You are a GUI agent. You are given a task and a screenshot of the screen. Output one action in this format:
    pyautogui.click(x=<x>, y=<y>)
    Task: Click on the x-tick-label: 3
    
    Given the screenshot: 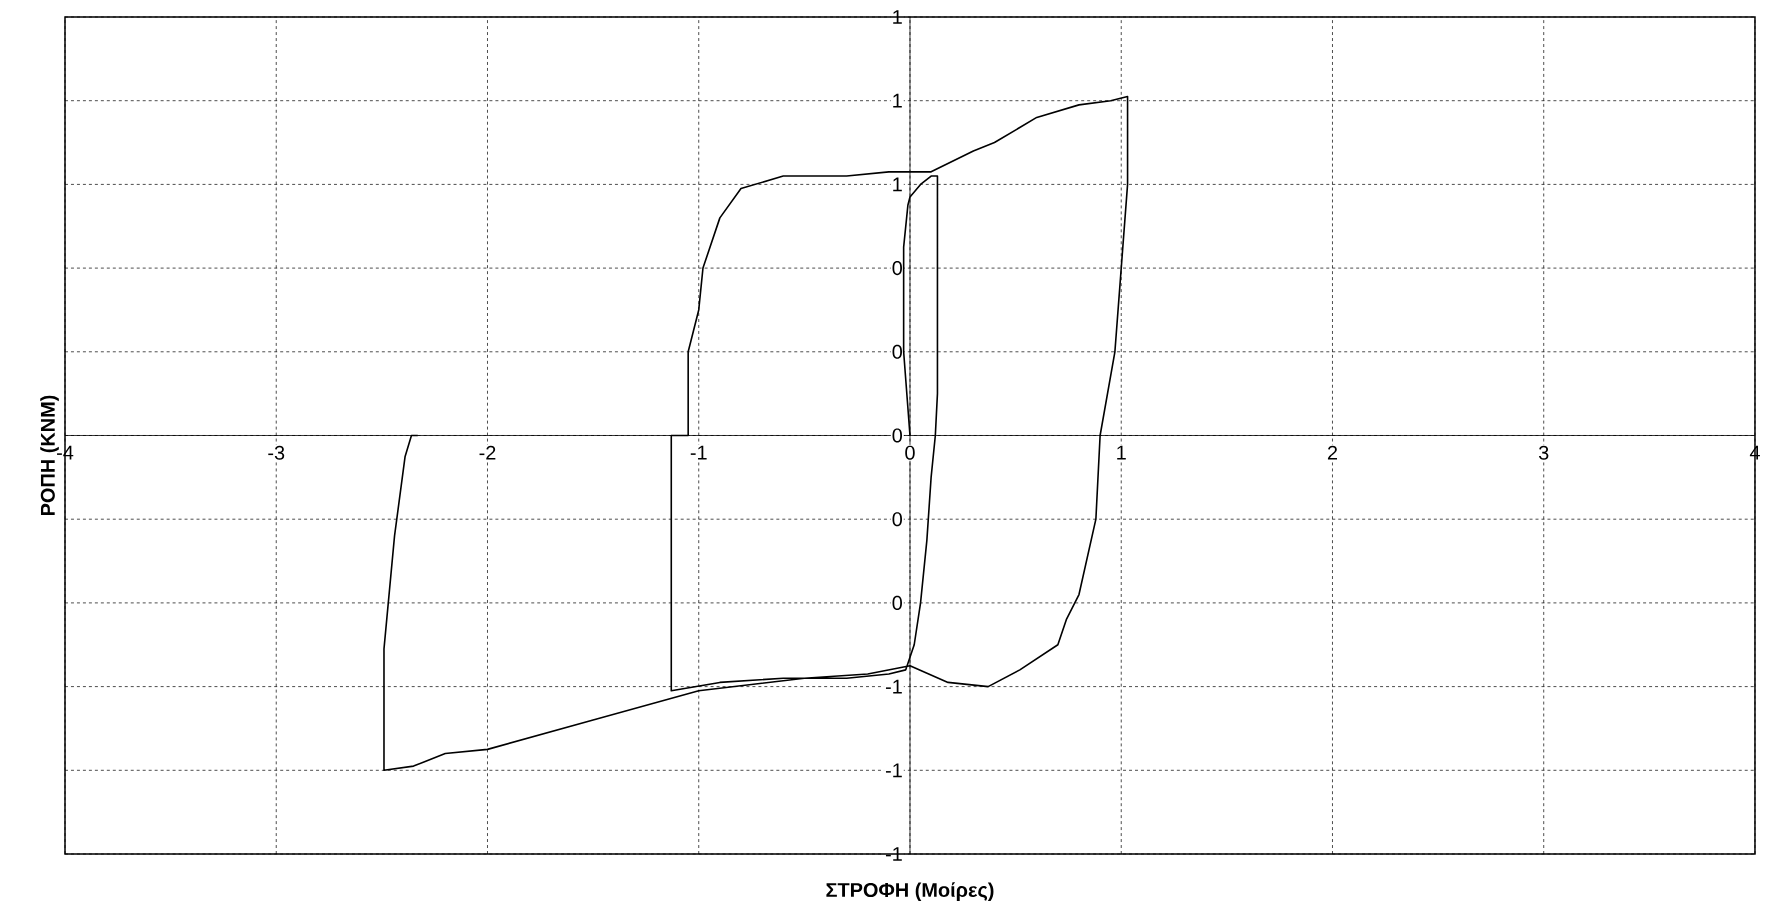 What is the action you would take?
    pyautogui.click(x=1543, y=452)
    